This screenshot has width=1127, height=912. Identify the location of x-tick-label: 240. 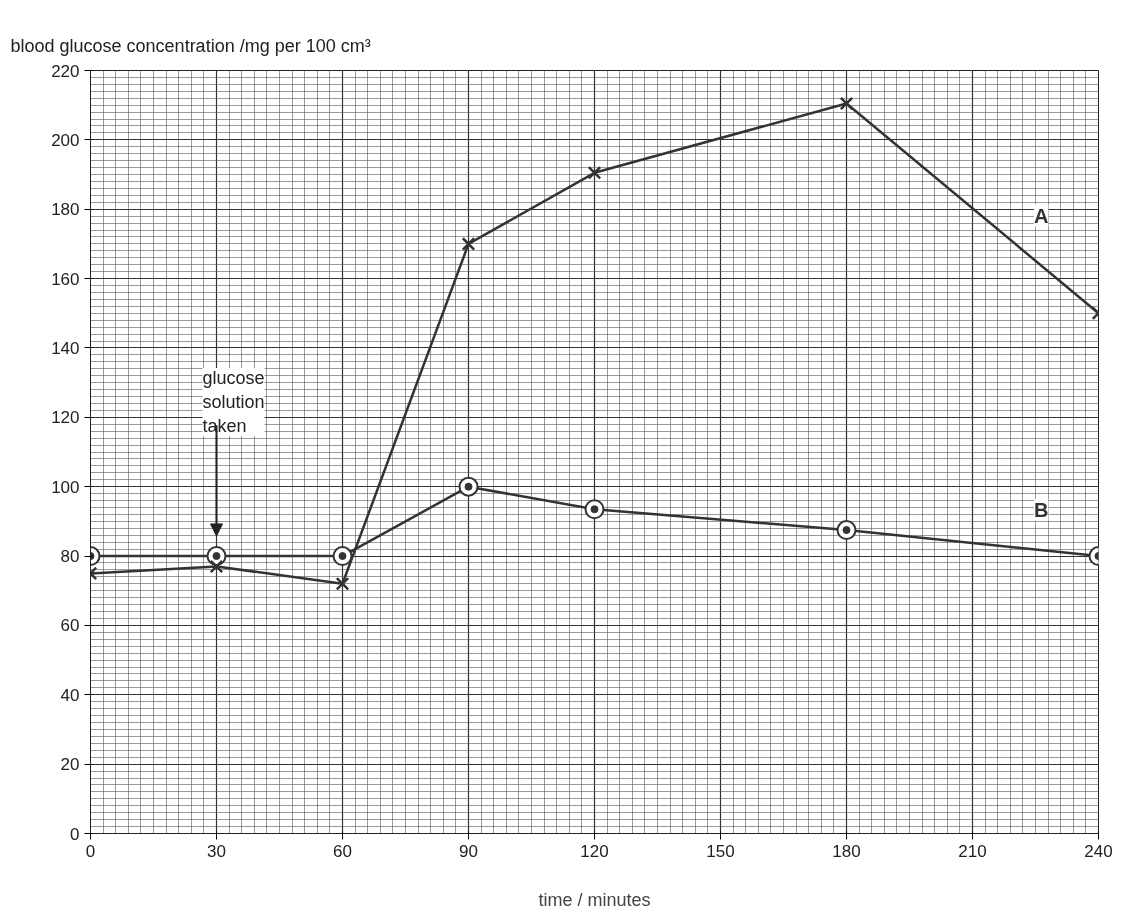
(1098, 851).